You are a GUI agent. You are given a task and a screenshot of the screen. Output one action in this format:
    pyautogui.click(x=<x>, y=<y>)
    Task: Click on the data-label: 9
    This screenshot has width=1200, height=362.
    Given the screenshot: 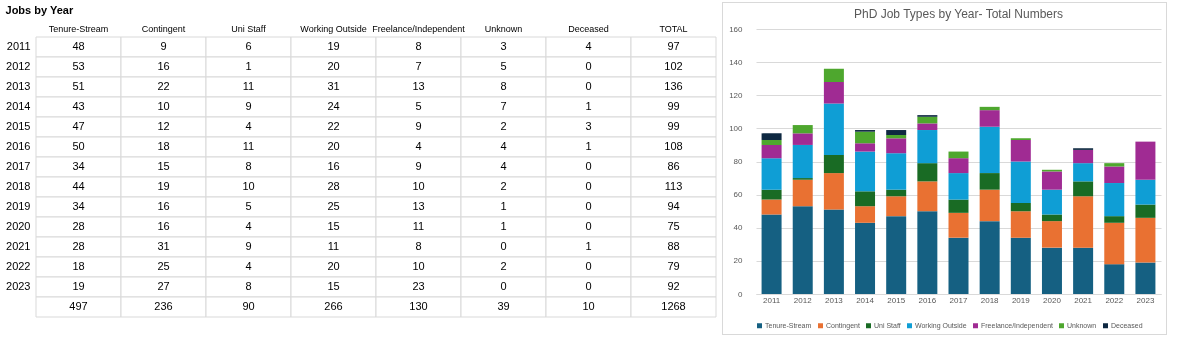 What is the action you would take?
    pyautogui.click(x=163, y=46)
    